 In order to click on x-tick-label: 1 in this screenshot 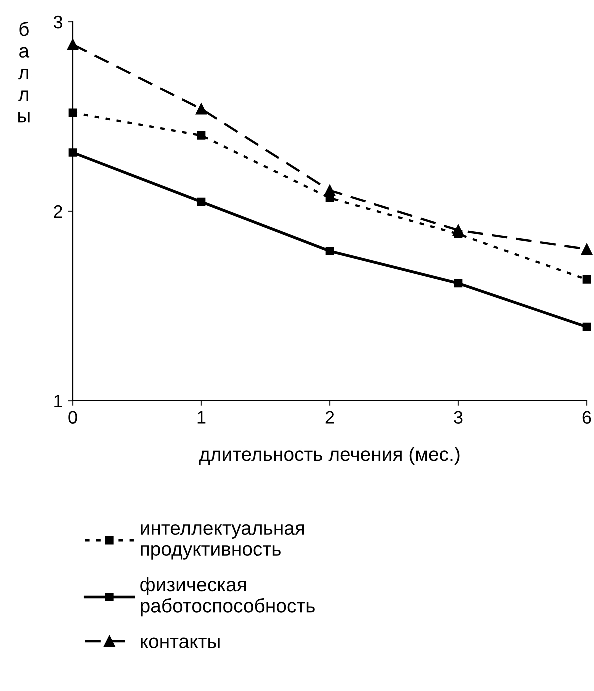, I will do `click(202, 417)`.